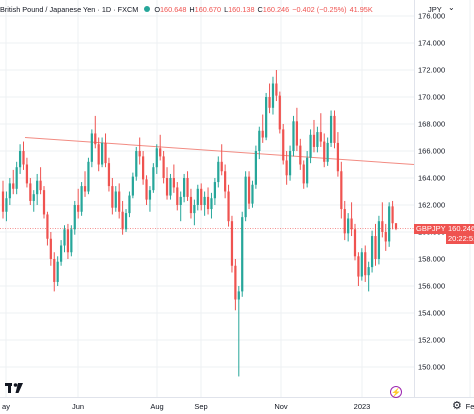  I want to click on price-tag-countdown: 20:22:51, so click(460, 238).